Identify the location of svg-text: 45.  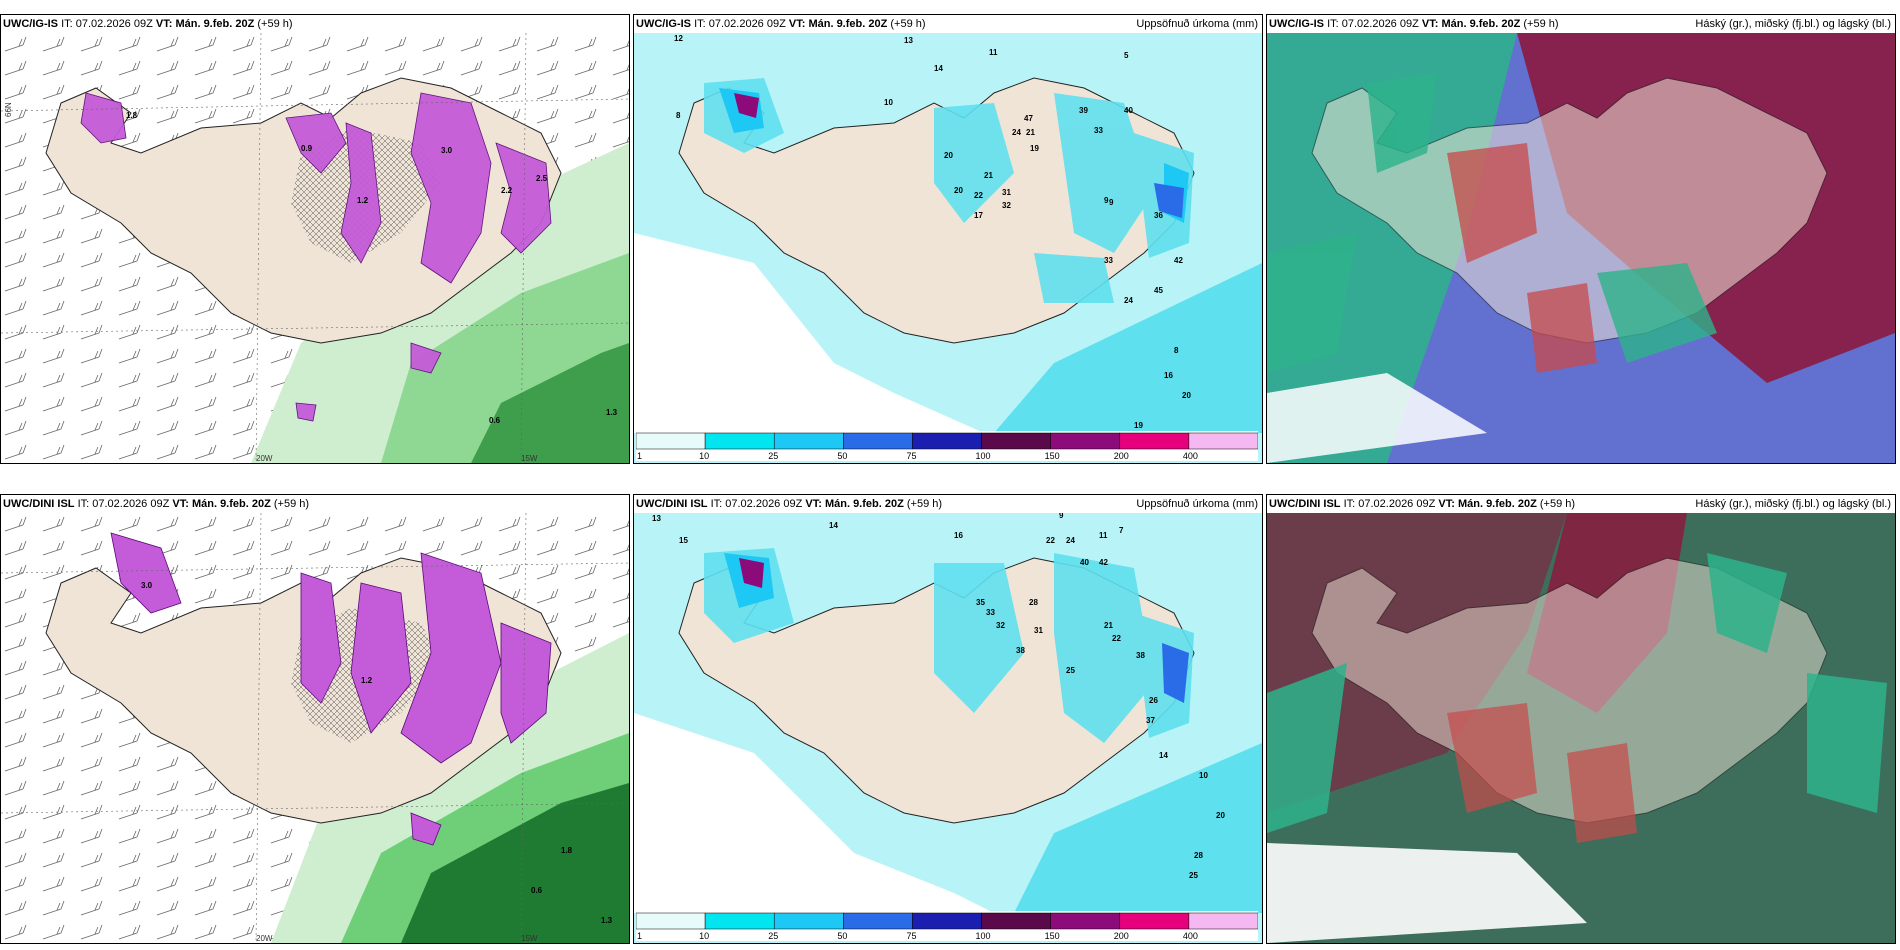
(1158, 290).